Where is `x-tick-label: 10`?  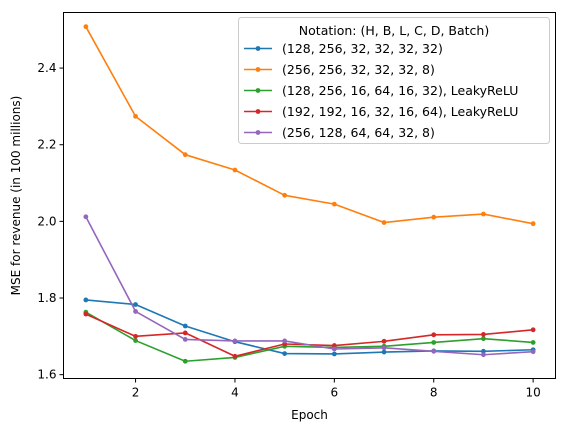
x-tick-label: 10 is located at coordinates (532, 393).